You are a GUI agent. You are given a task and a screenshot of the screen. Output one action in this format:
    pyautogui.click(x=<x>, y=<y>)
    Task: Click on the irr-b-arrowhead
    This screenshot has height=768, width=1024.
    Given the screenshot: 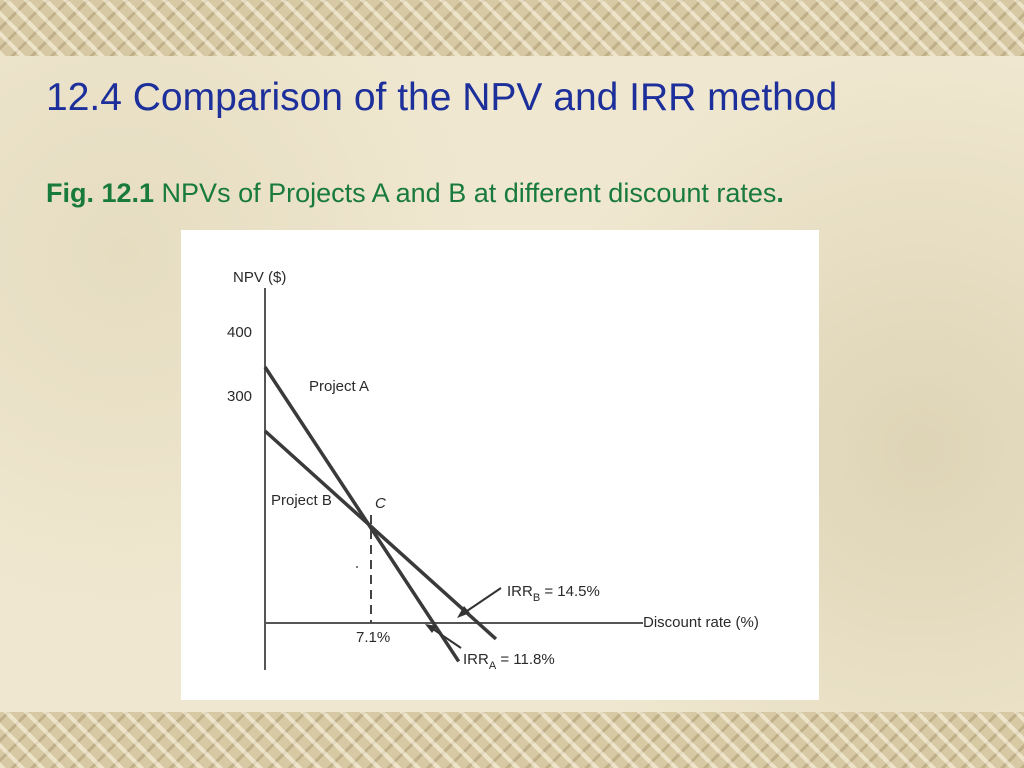 What is the action you would take?
    pyautogui.click(x=463, y=612)
    